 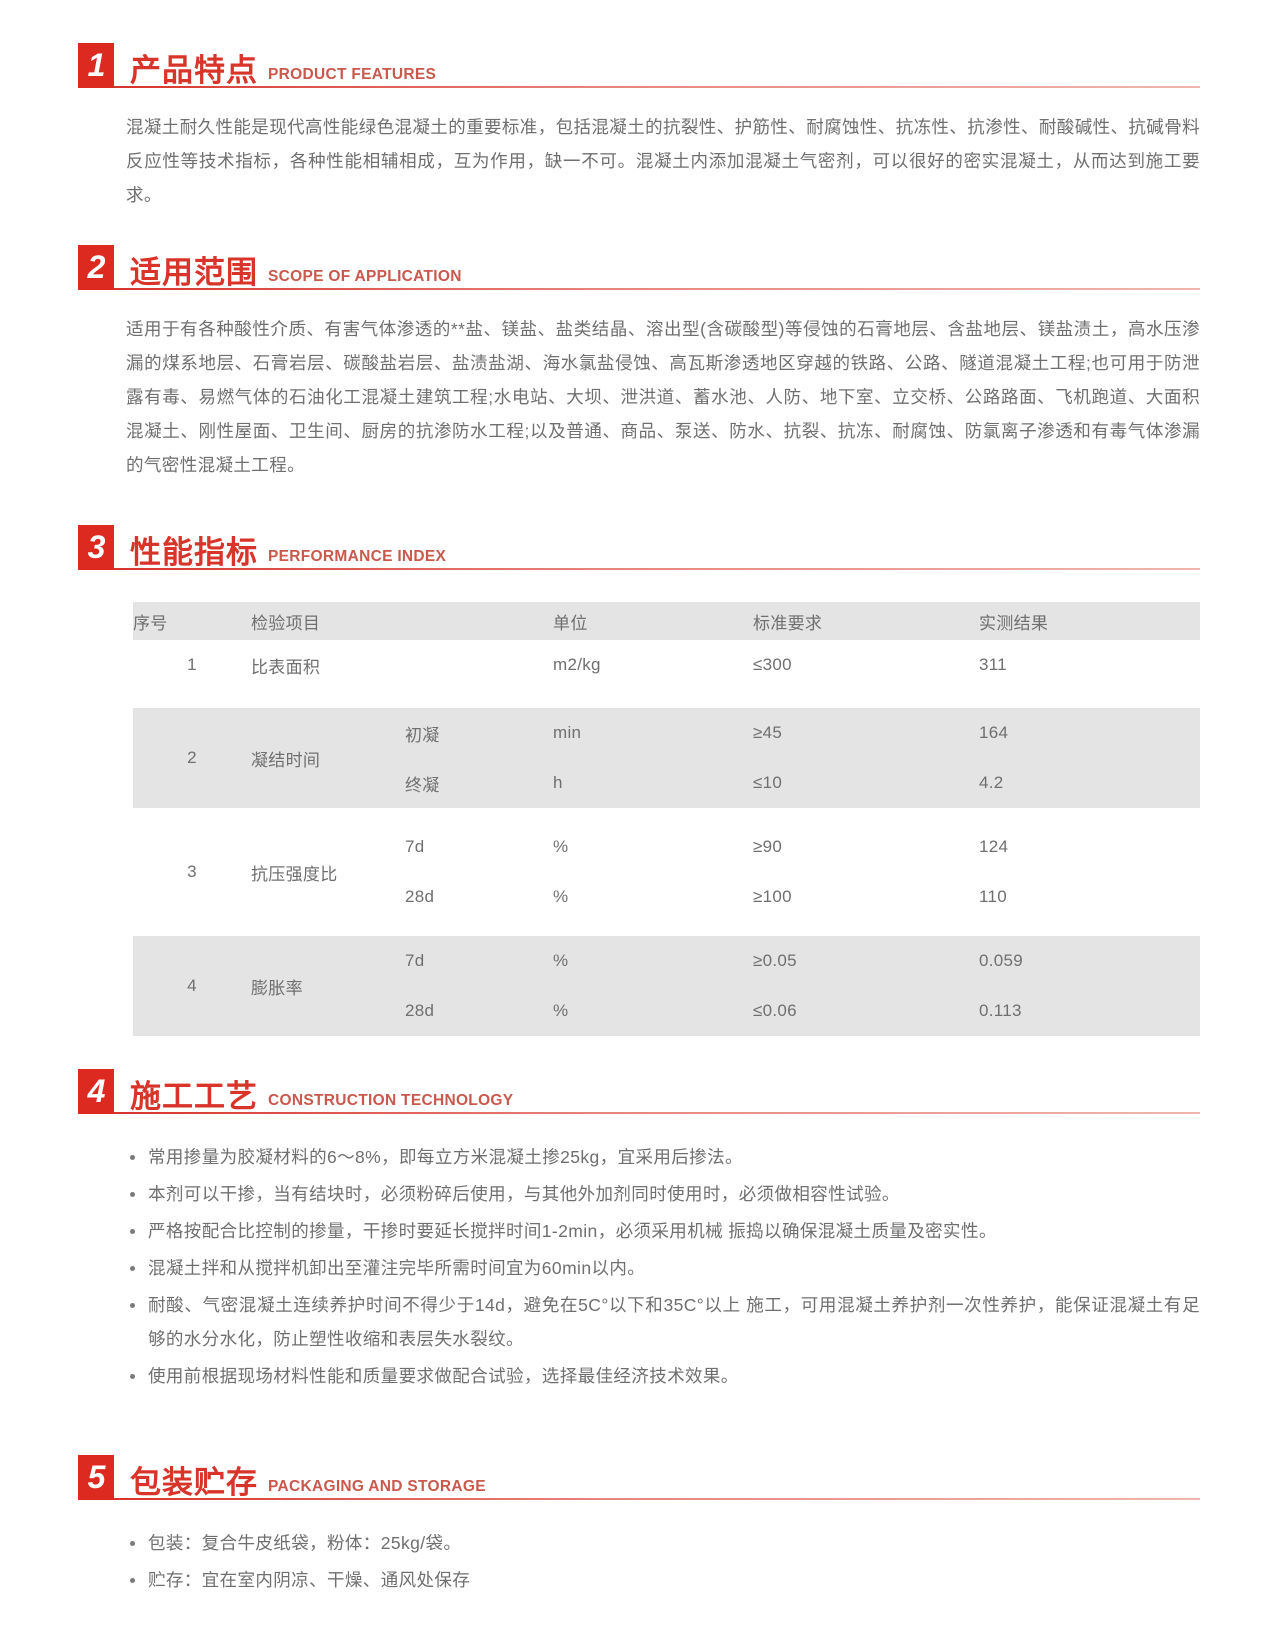 I want to click on table-row: 1 比表面积 m2/kg ≤300 311, so click(x=667, y=665).